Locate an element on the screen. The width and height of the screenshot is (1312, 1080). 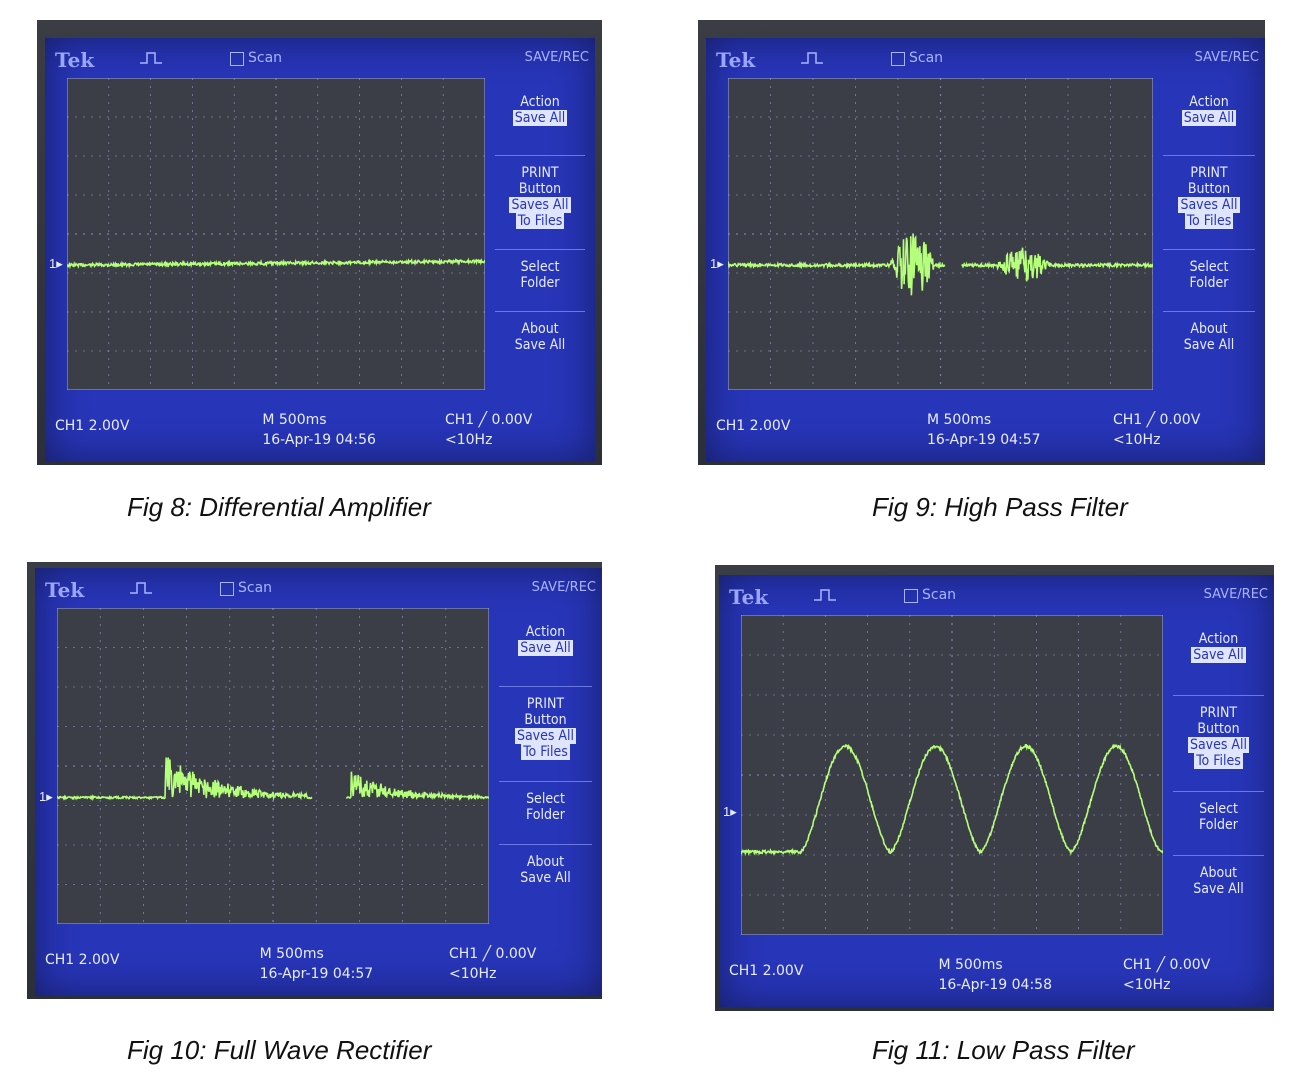
save-rec-title: SAVE/REC is located at coordinates (563, 587).